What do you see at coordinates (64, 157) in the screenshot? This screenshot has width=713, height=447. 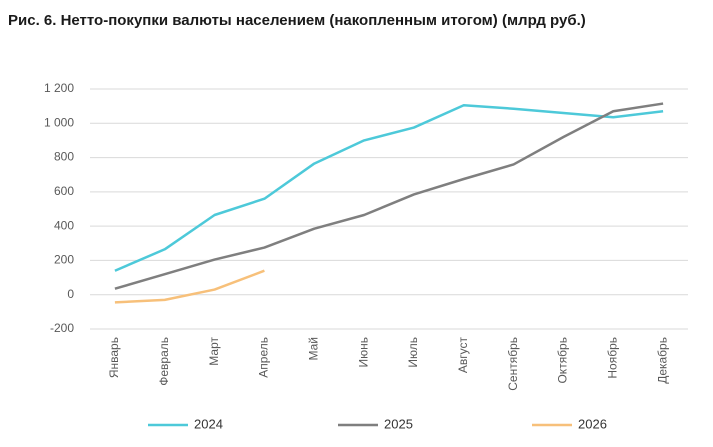 I see `y-tick-label: 800` at bounding box center [64, 157].